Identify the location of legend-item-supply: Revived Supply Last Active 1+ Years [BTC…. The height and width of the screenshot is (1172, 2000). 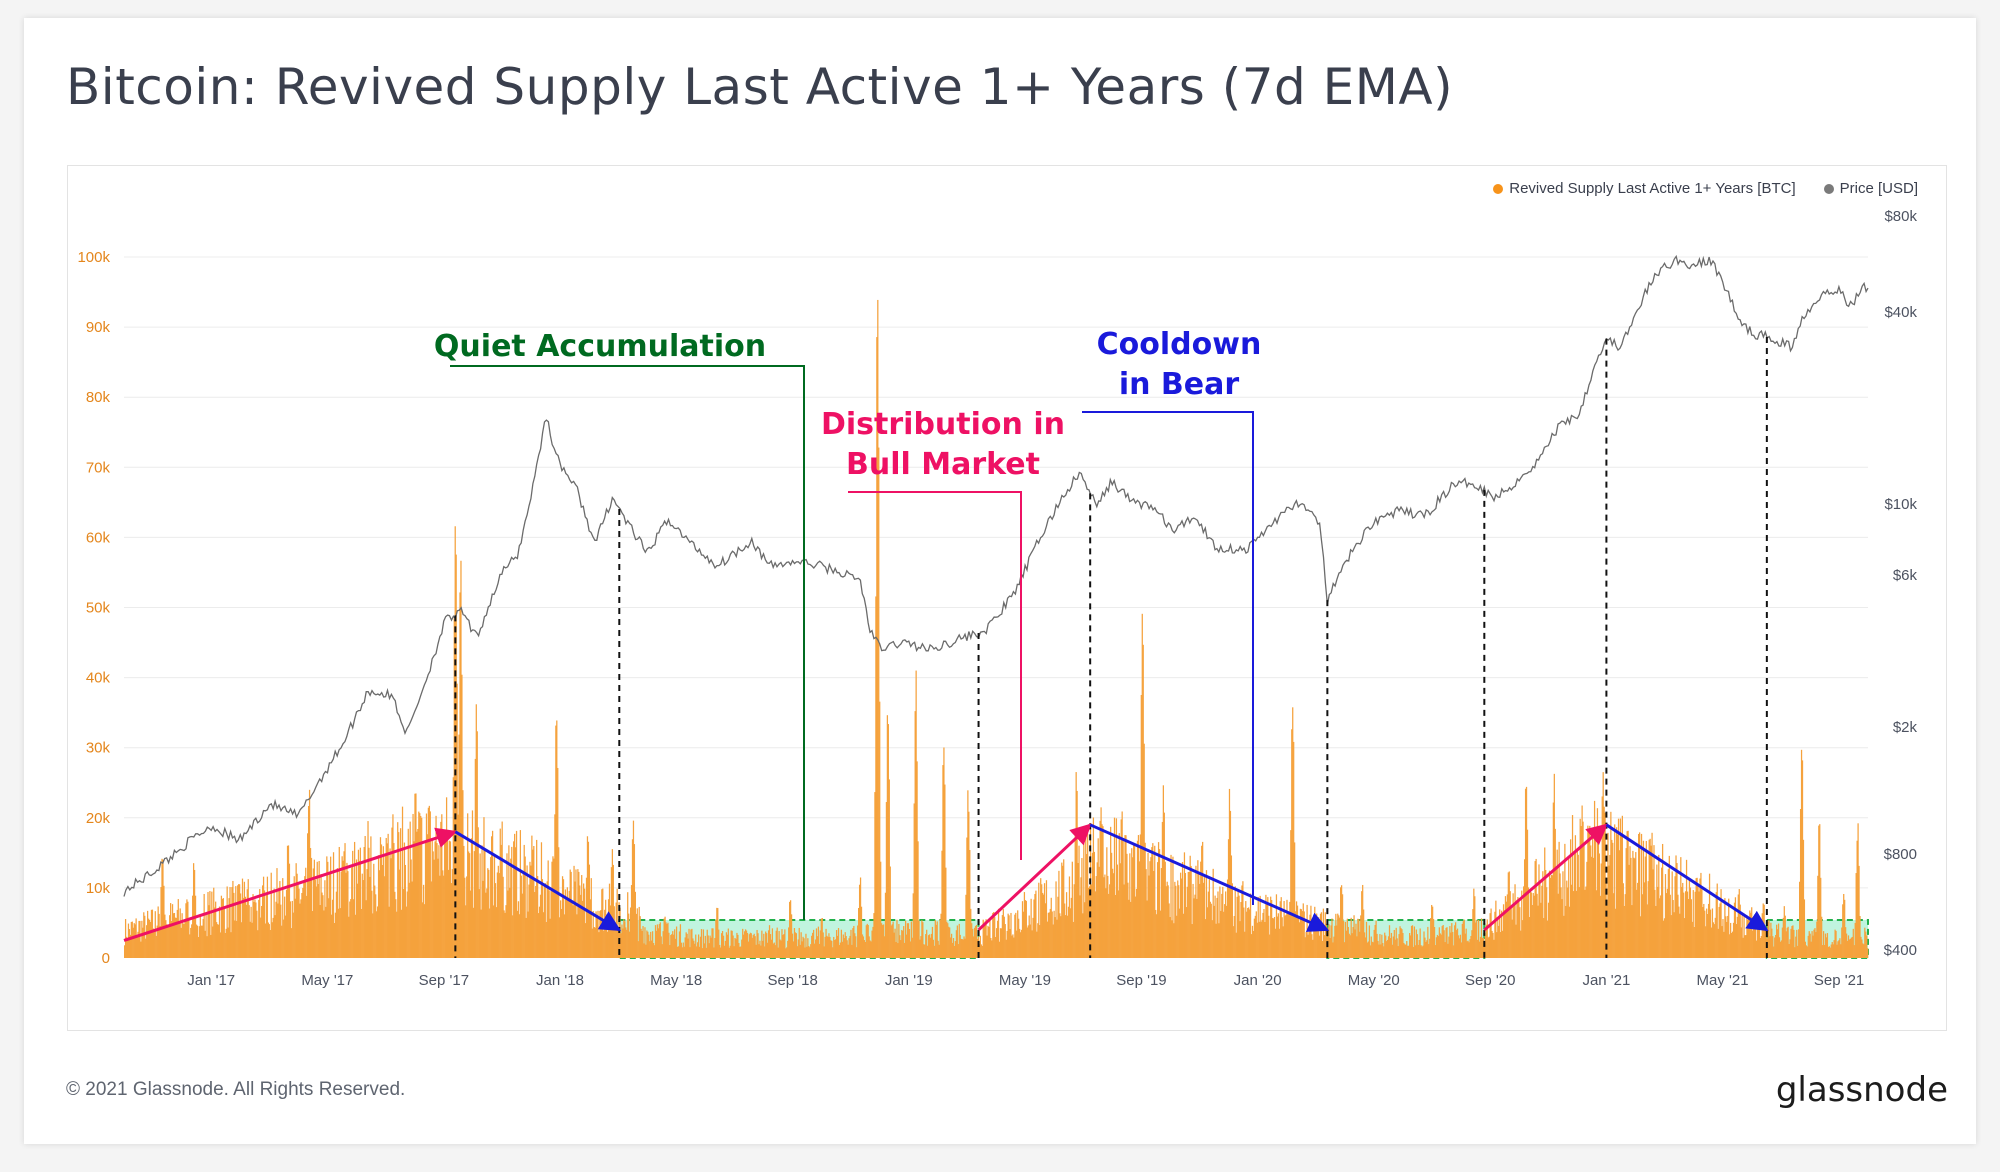
(1644, 188).